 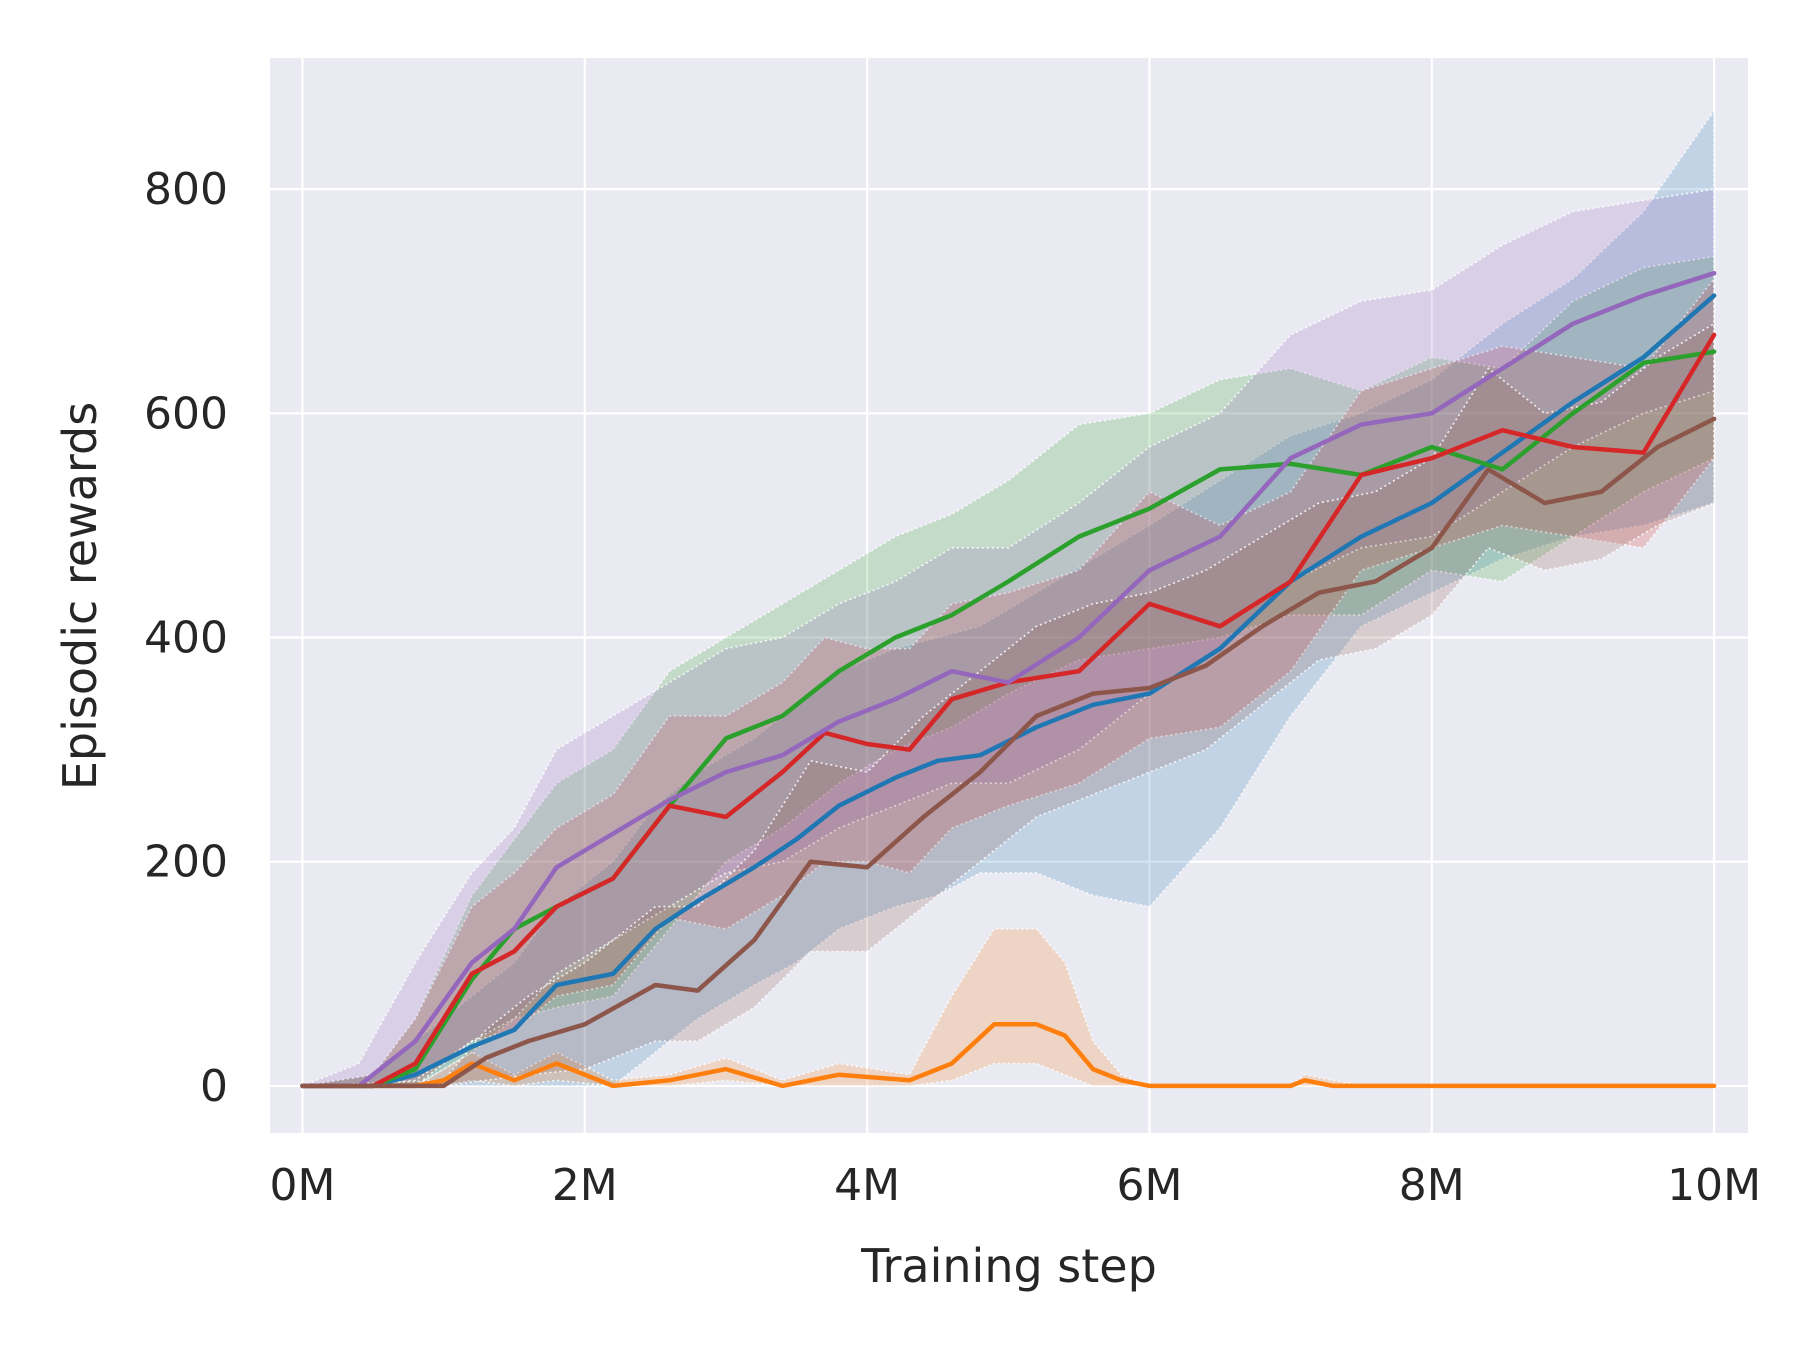 What do you see at coordinates (1714, 1185) in the screenshot?
I see `x-tick-label: 10M` at bounding box center [1714, 1185].